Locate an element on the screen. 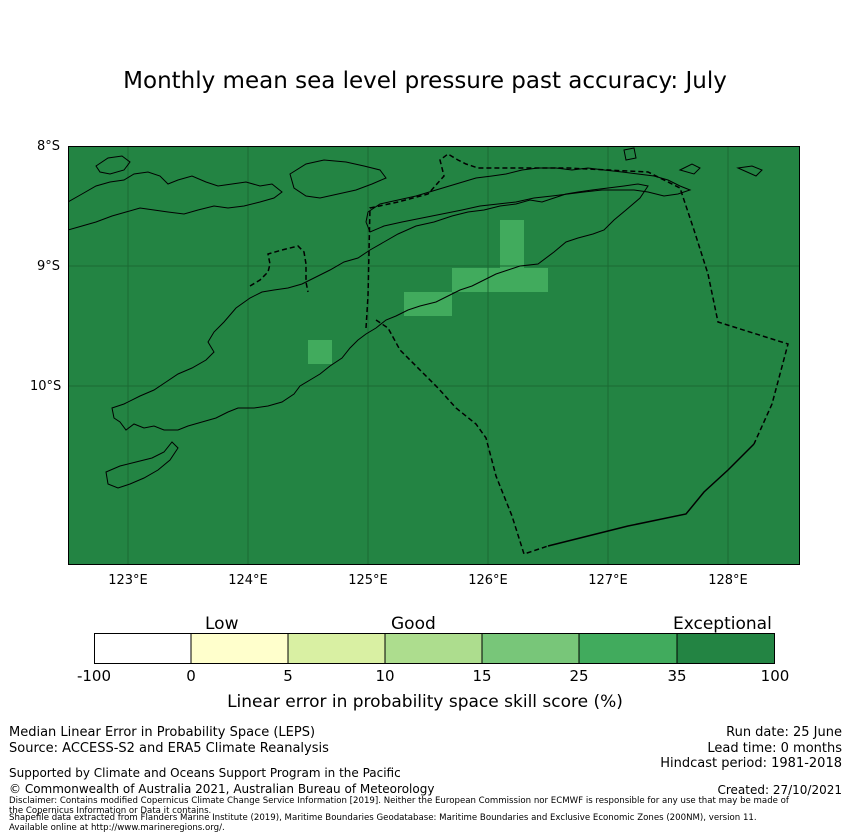  colorbar-category-exceptional: Exceptional is located at coordinates (722, 624).